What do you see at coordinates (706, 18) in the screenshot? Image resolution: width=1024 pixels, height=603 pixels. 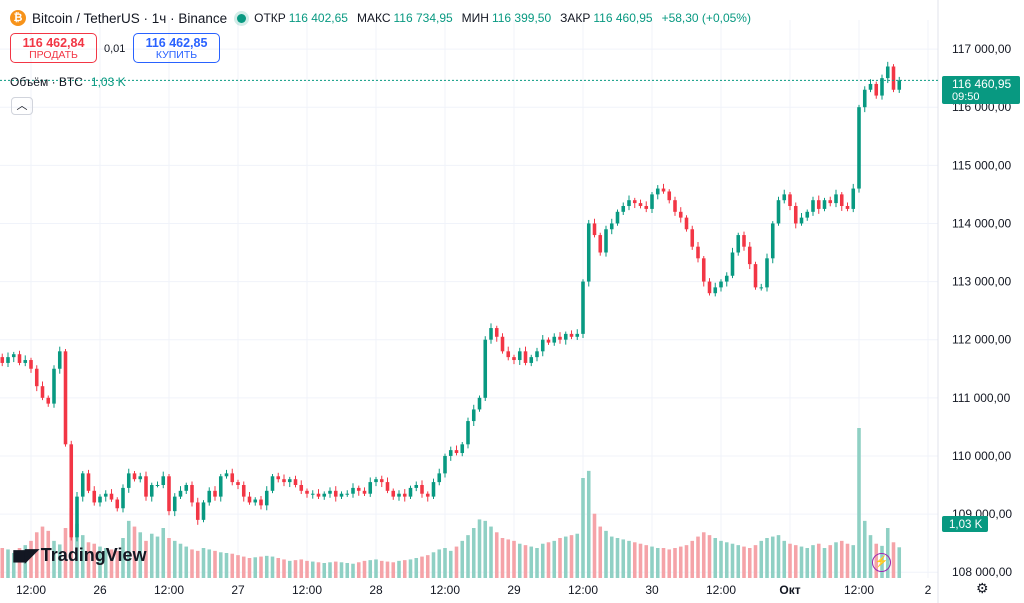 I see `change-value: +58,30 (+0,05%)` at bounding box center [706, 18].